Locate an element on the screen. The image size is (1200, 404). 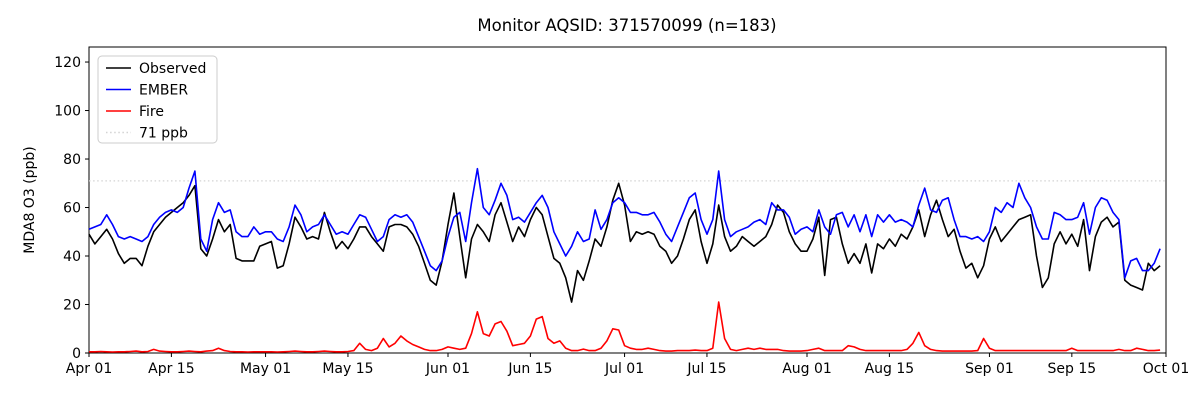
y-axis-ticks: 0 20 40 60 80 100 120 is located at coordinates (71, 208).